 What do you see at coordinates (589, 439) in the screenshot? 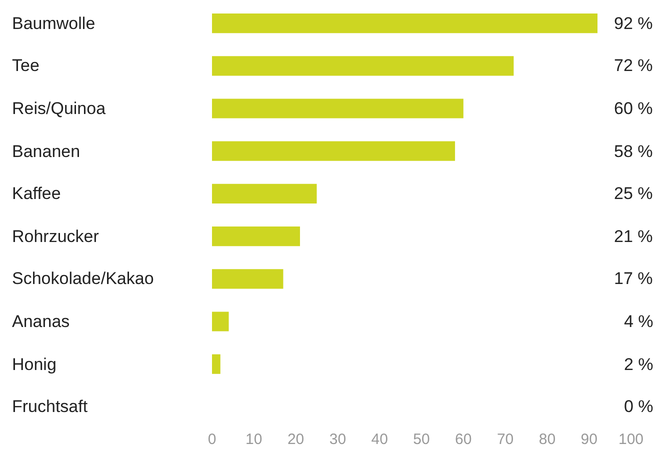
I see `x-tick-label: 90` at bounding box center [589, 439].